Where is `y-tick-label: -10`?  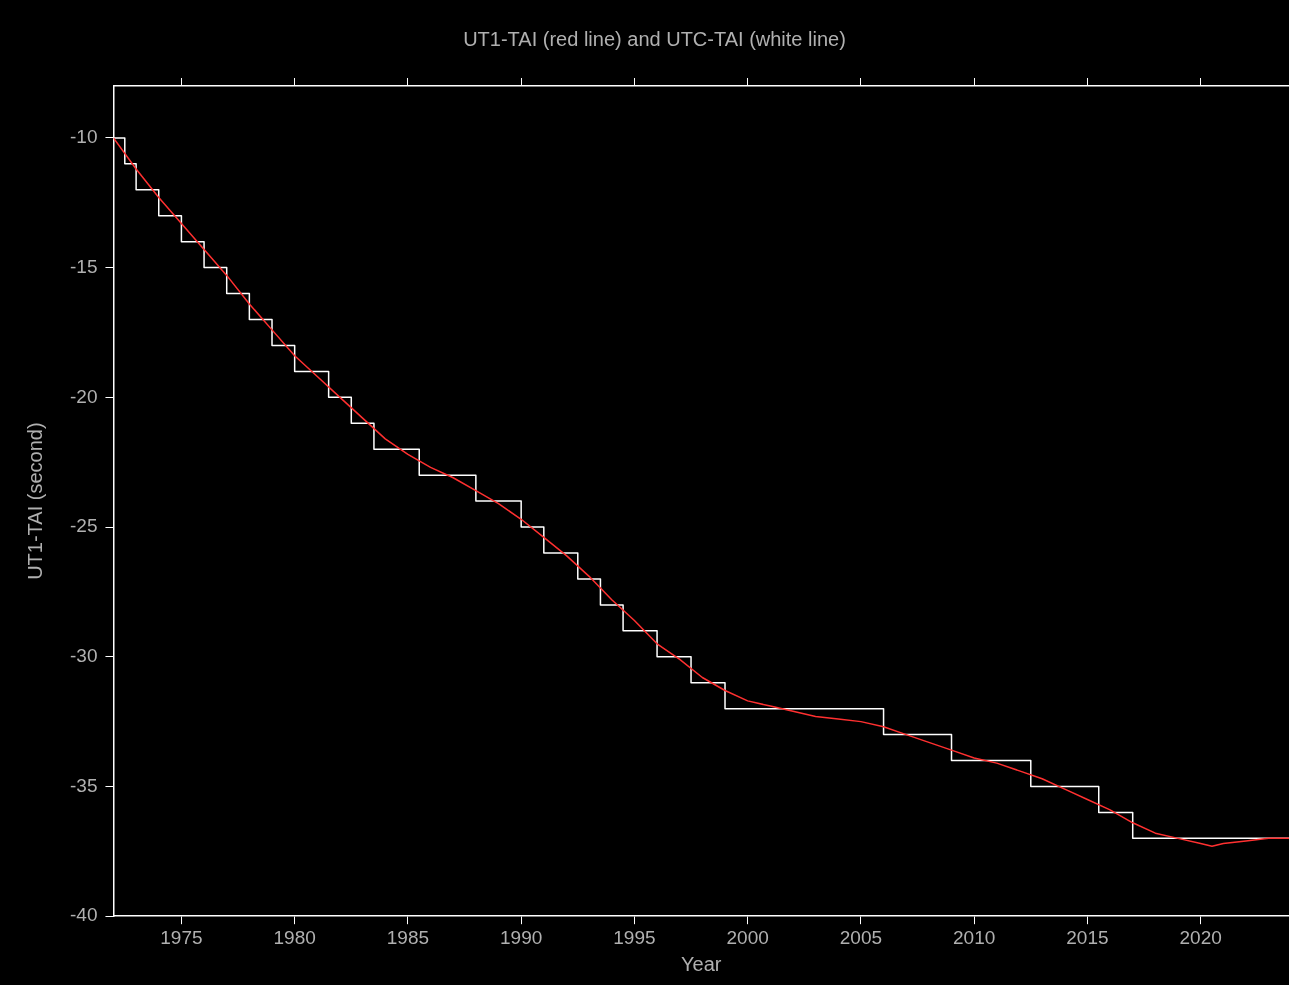 y-tick-label: -10 is located at coordinates (83, 137).